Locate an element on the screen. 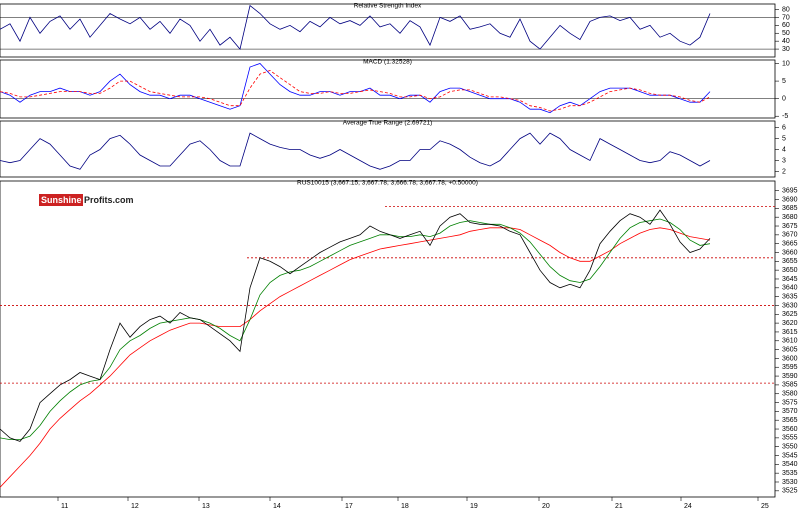 The height and width of the screenshot is (512, 800). logo-text: Sunshine is located at coordinates (61, 200).